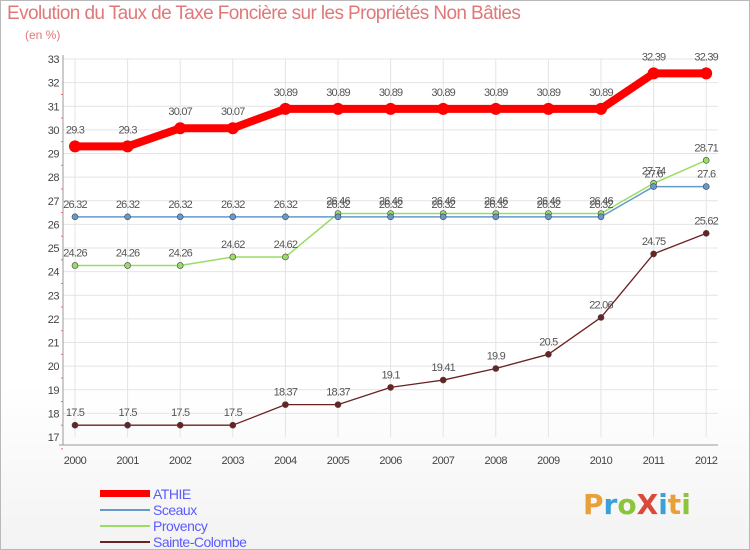  I want to click on y-tick-label-27: 27, so click(54, 202).